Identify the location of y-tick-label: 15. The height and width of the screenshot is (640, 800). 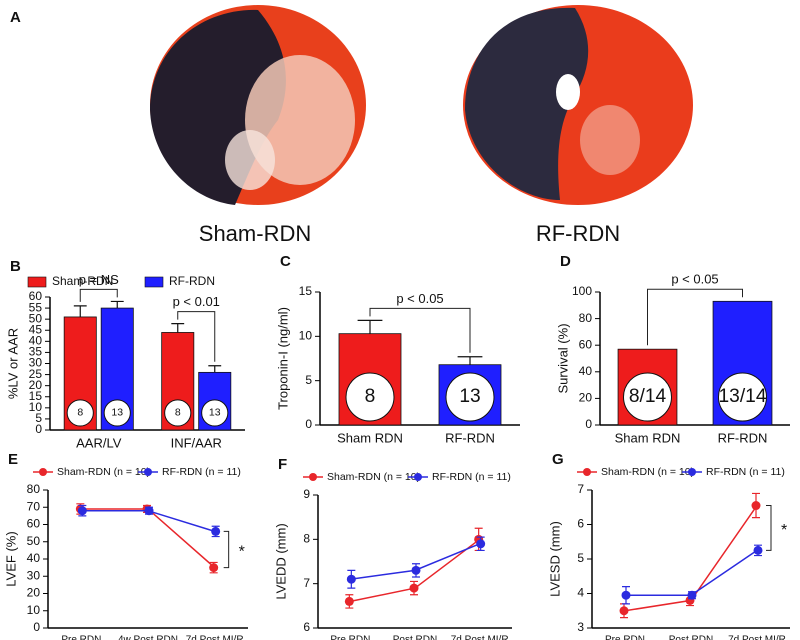
(36, 396).